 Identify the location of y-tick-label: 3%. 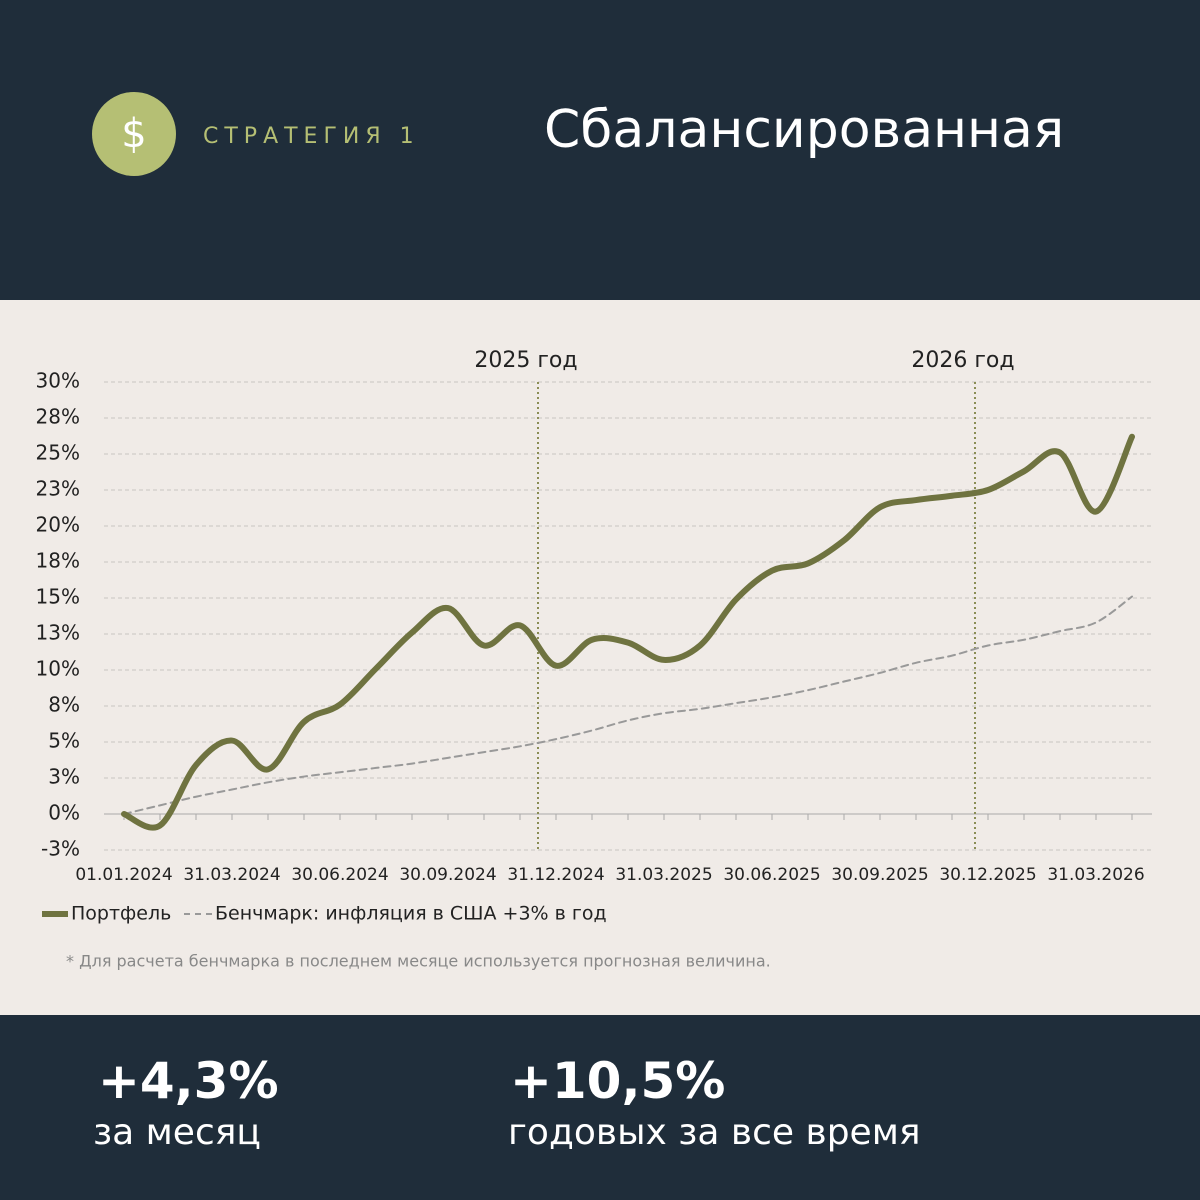
(64, 777).